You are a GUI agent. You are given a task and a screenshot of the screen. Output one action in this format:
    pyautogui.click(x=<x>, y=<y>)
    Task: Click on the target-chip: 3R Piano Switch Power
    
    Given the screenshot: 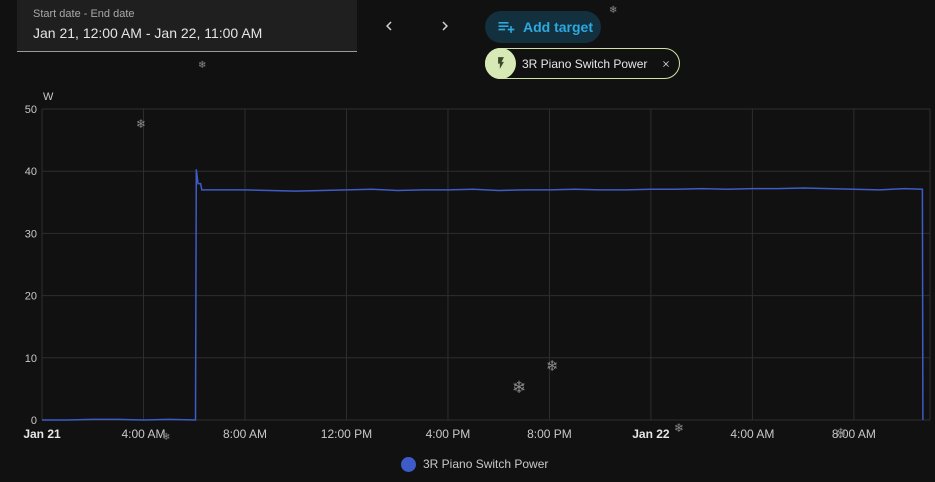 What is the action you would take?
    pyautogui.click(x=582, y=63)
    